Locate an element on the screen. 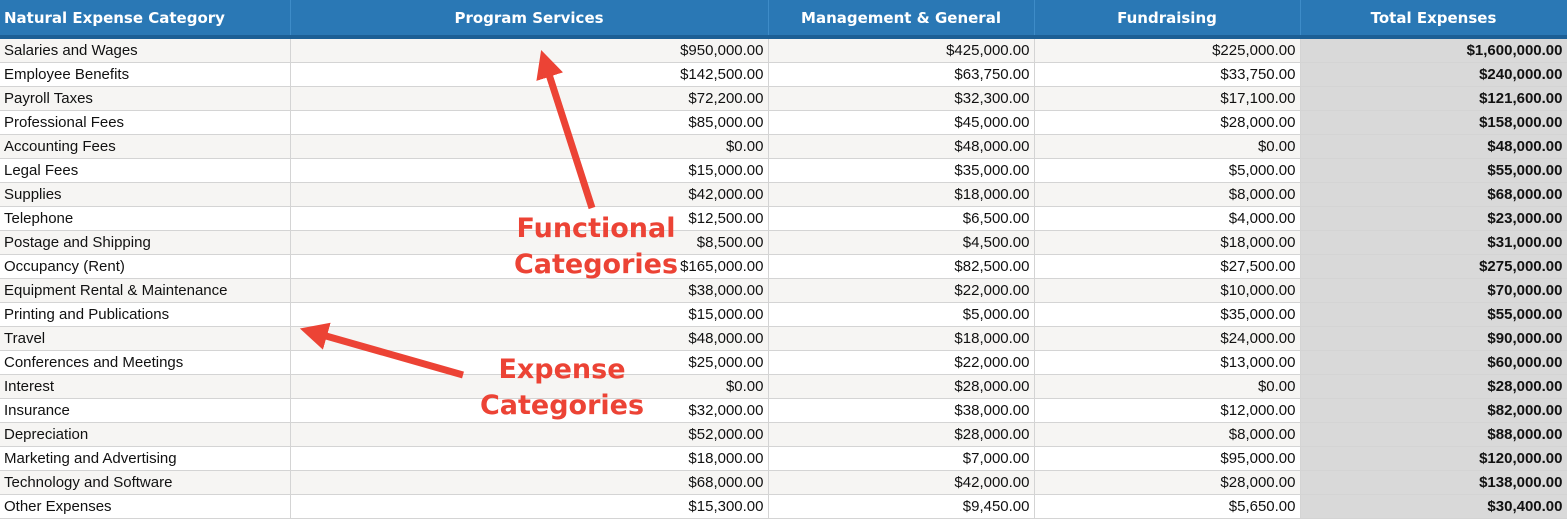 The width and height of the screenshot is (1567, 519). cell-fundraising: $13,000.00 is located at coordinates (1167, 362).